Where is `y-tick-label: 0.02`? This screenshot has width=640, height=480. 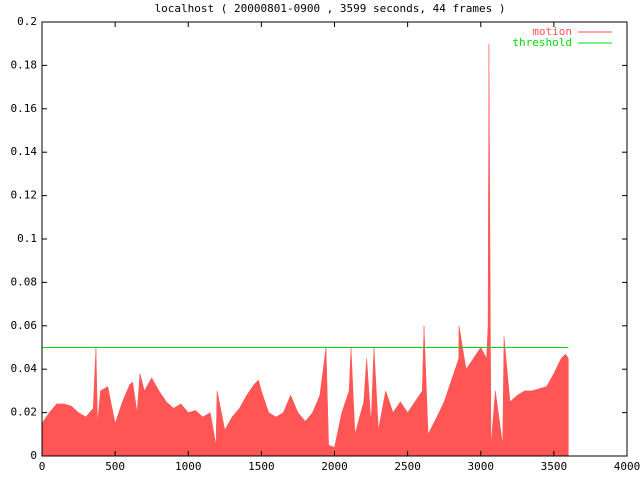
y-tick-label: 0.02 is located at coordinates (24, 412).